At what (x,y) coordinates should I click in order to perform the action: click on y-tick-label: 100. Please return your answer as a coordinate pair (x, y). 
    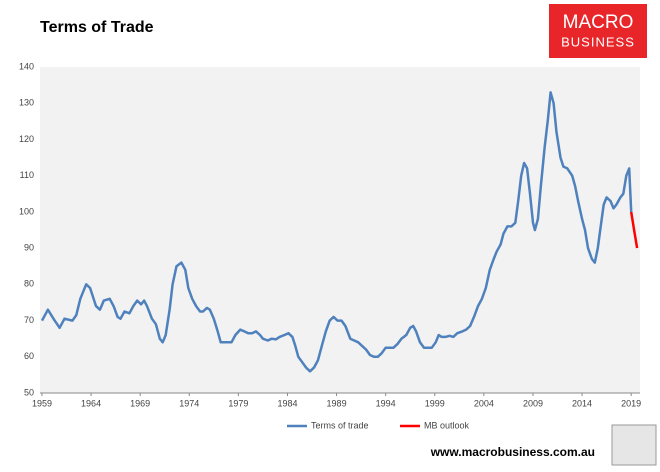
    Looking at the image, I should click on (26, 211).